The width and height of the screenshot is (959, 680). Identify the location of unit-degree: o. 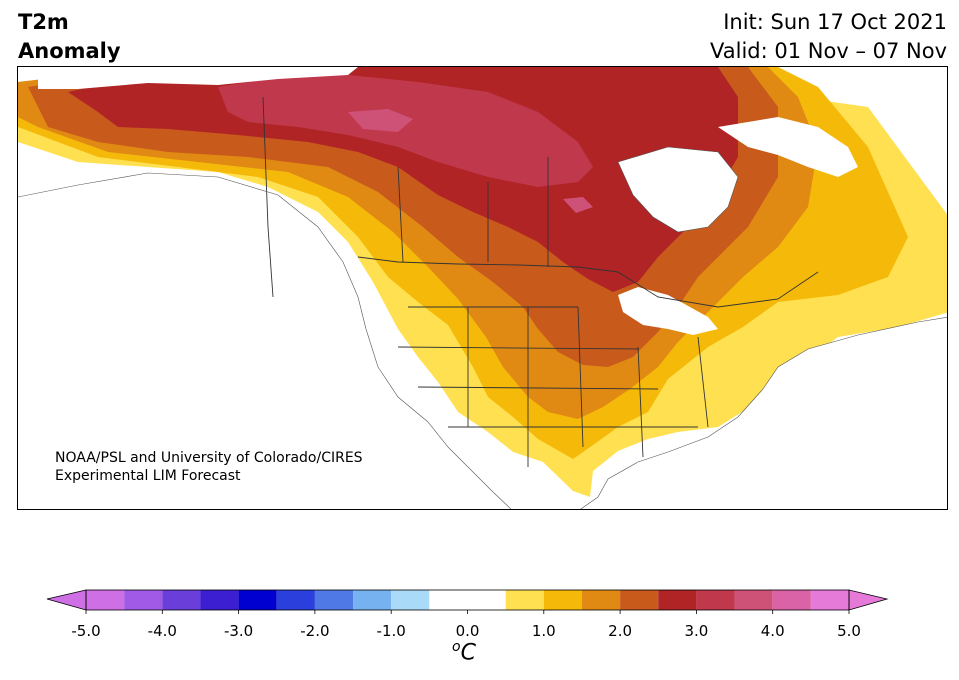
(456, 647).